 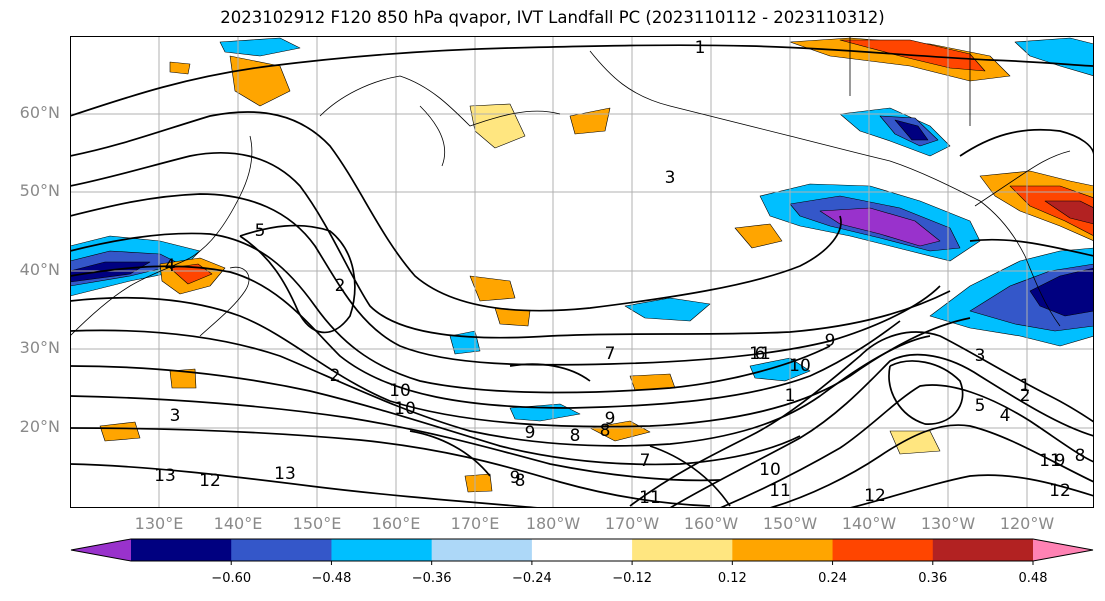 What do you see at coordinates (431, 578) in the screenshot?
I see `colorbar-tick-label: −0.36` at bounding box center [431, 578].